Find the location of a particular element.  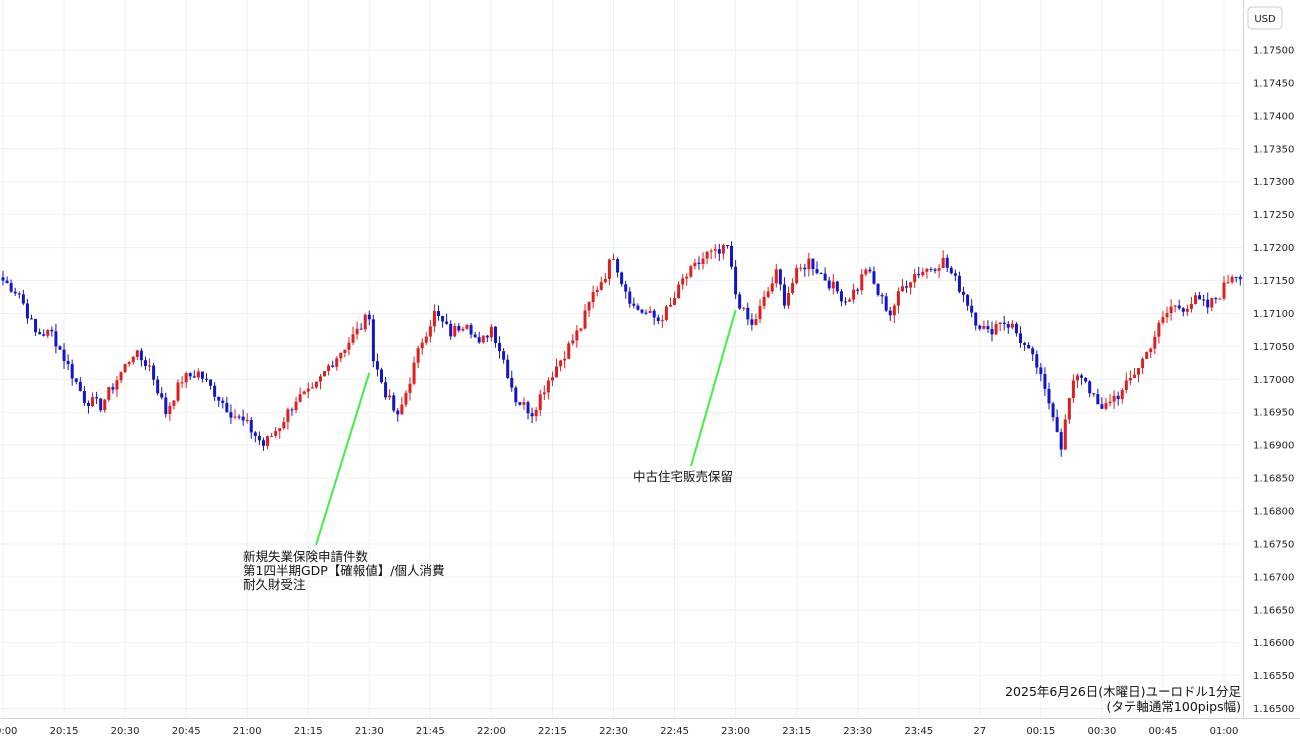

time-tick: 22:00 is located at coordinates (491, 731).